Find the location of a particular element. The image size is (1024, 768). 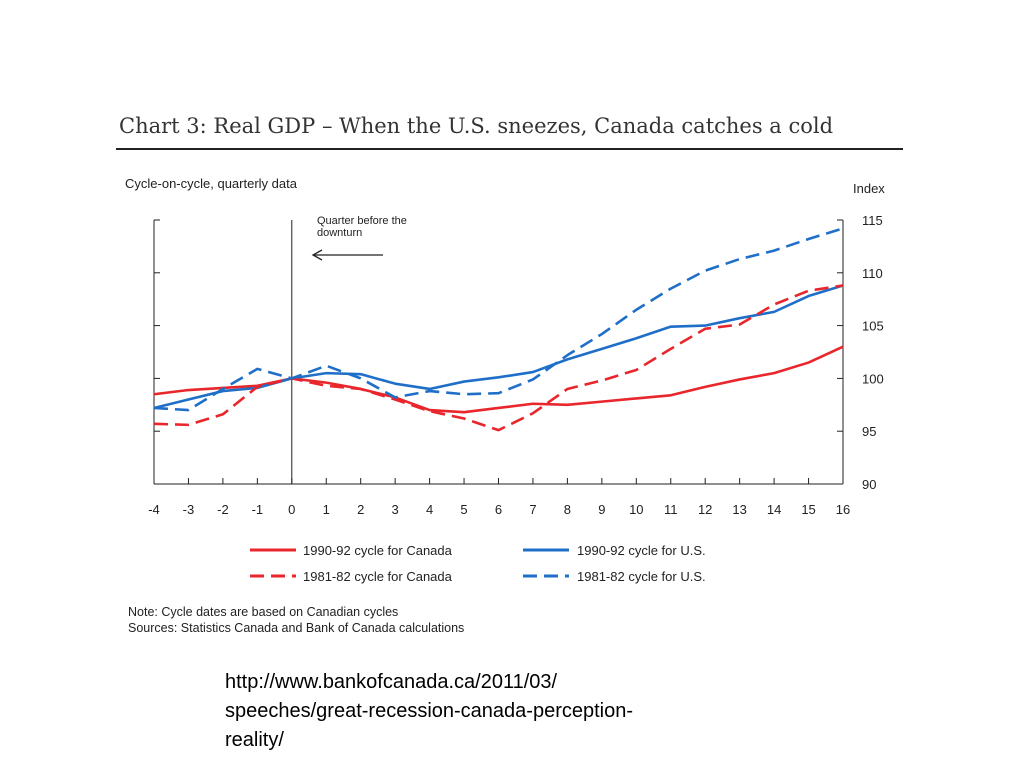

annotation-layer: Quarter before the downturn is located at coordinates (359, 238).